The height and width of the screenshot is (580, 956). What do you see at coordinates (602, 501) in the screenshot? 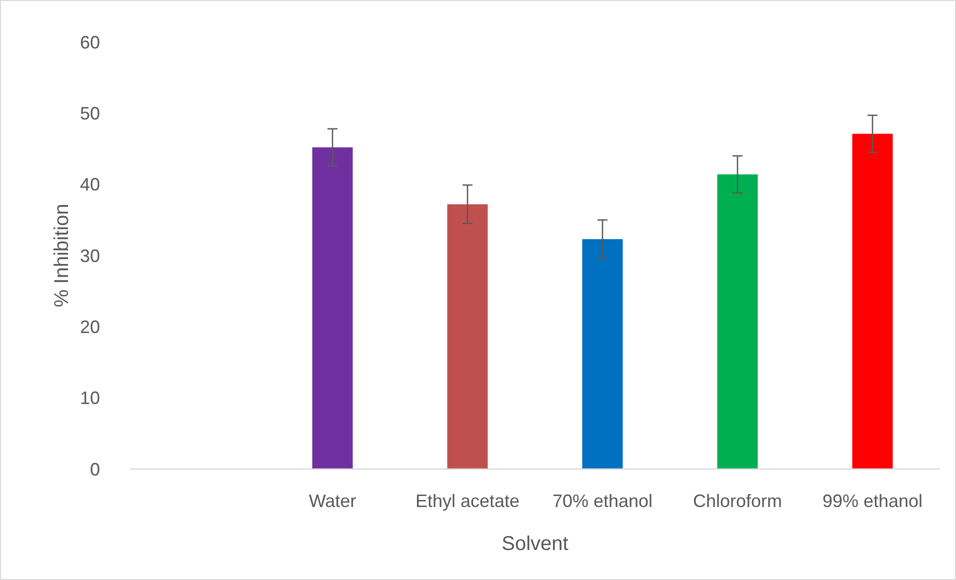
I see `x-tick-label: 70% ethanol` at bounding box center [602, 501].